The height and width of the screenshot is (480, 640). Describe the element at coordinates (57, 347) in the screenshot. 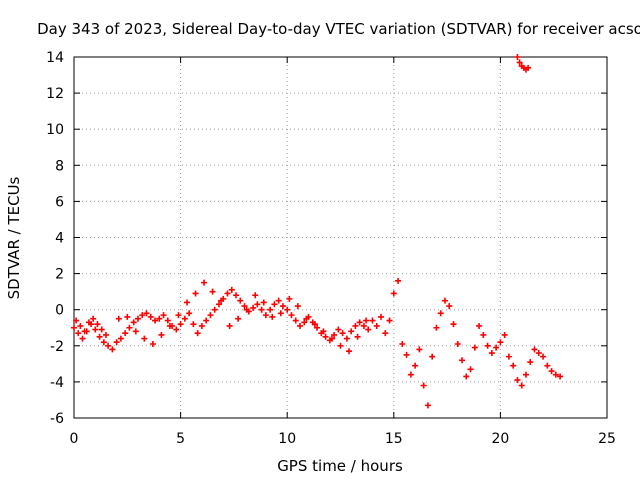

I see `y-tick-label: -2` at that location.